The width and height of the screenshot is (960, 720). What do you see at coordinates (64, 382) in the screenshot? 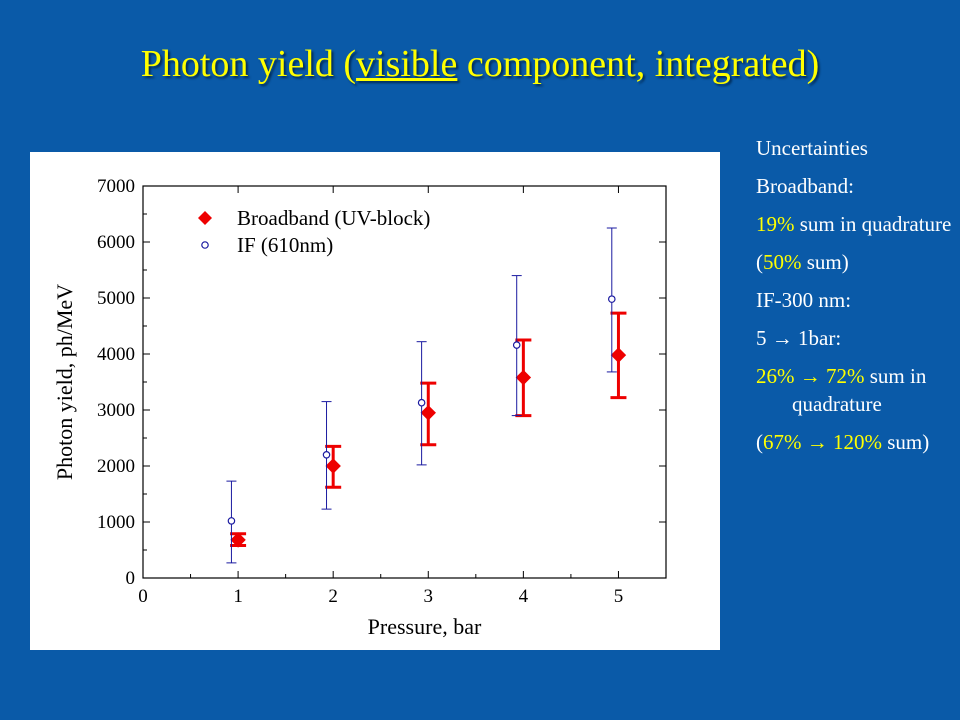
I see `y-axis-label: Photon yield, ph/MeV` at bounding box center [64, 382].